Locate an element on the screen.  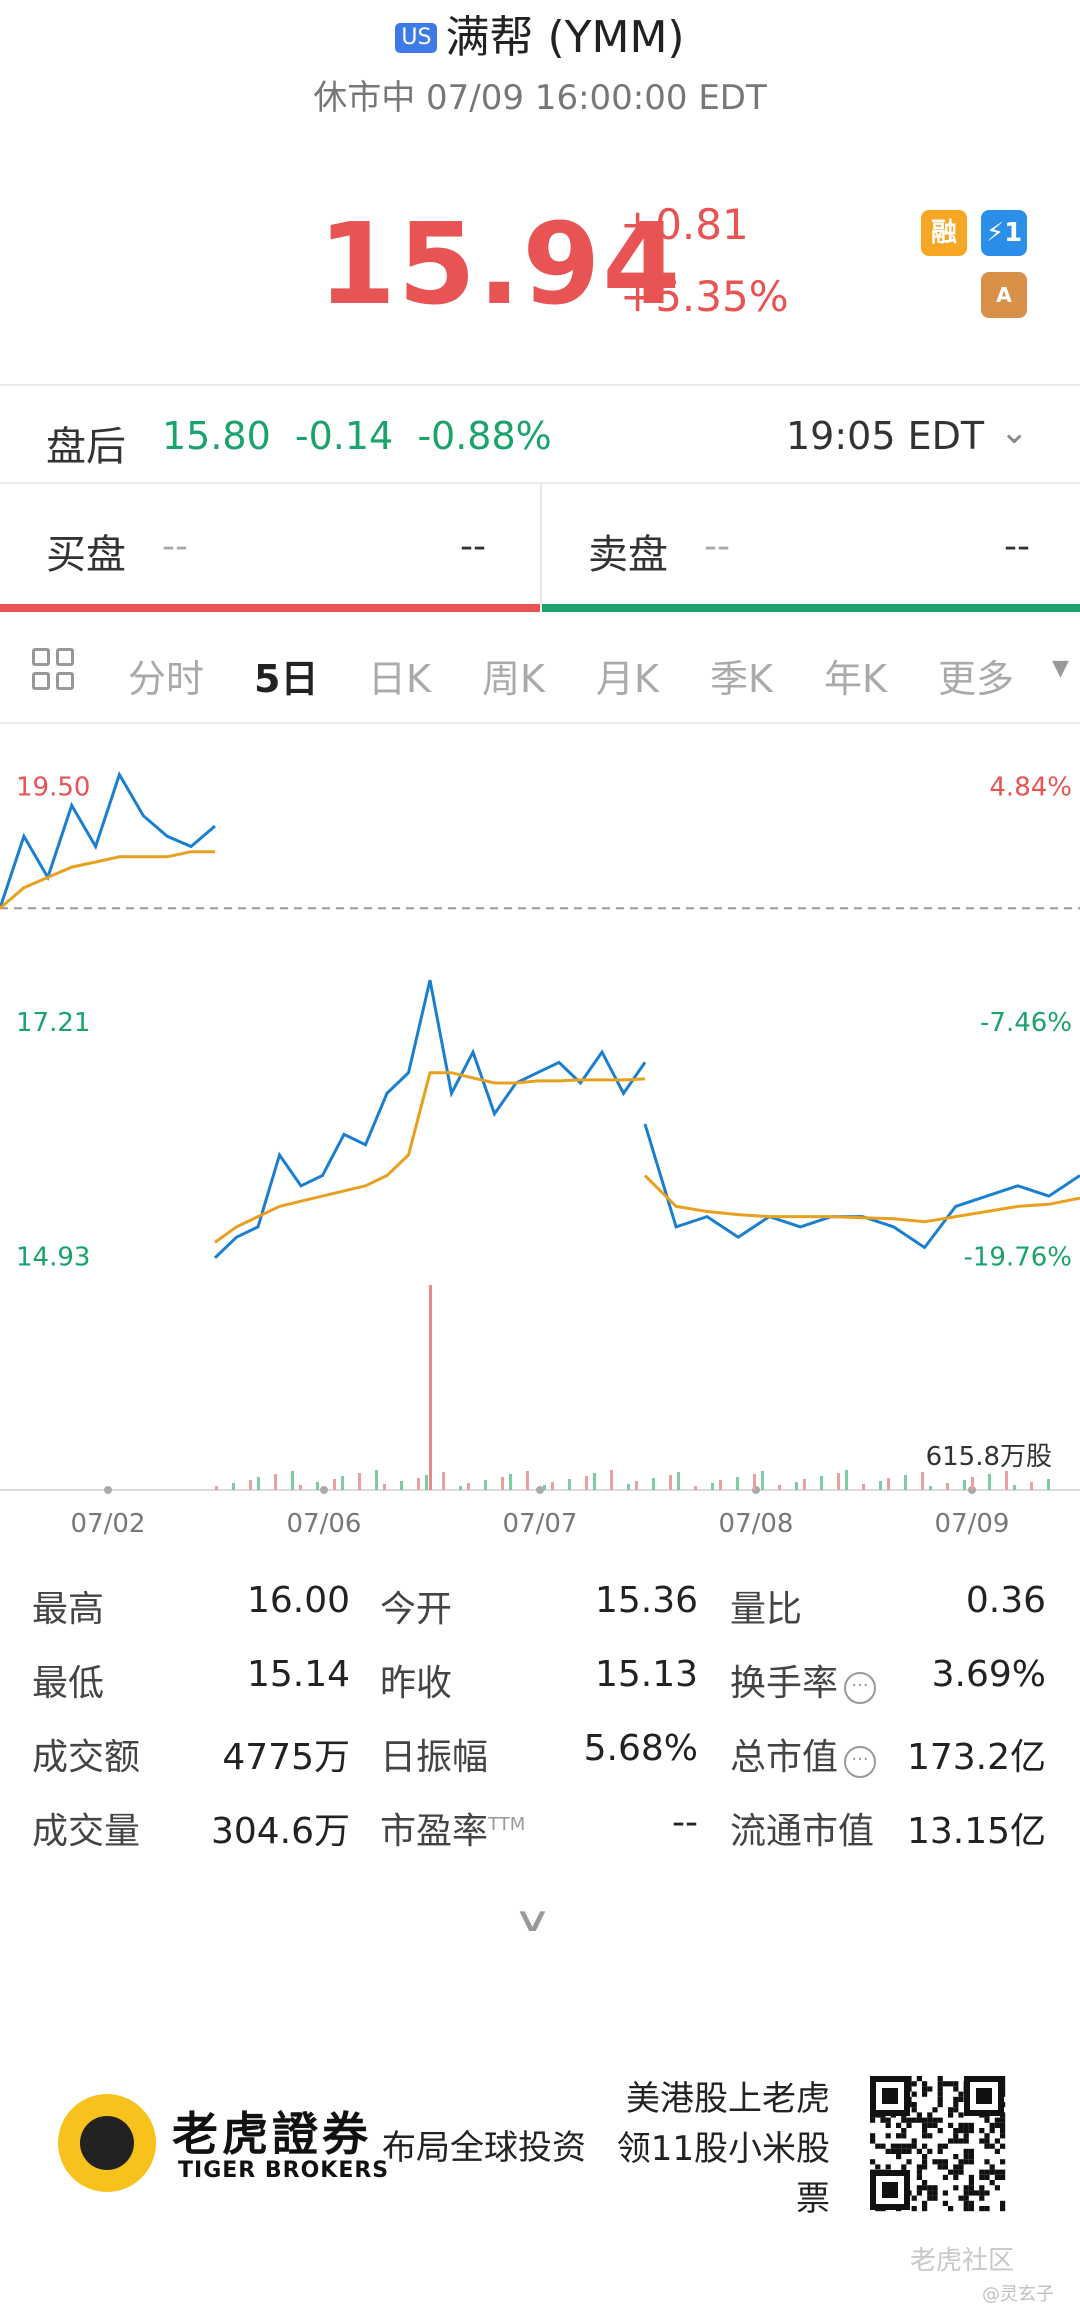
layers-icon: A is located at coordinates (1004, 295).